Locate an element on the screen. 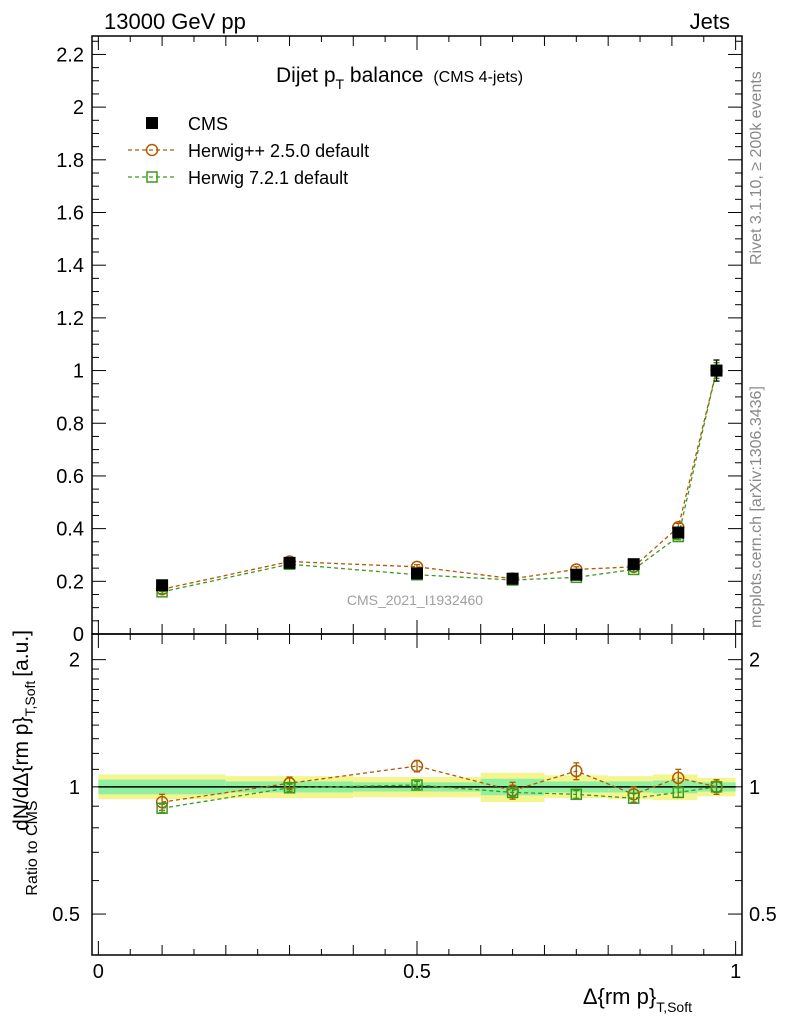  ratio-series-0-line is located at coordinates (439, 784).